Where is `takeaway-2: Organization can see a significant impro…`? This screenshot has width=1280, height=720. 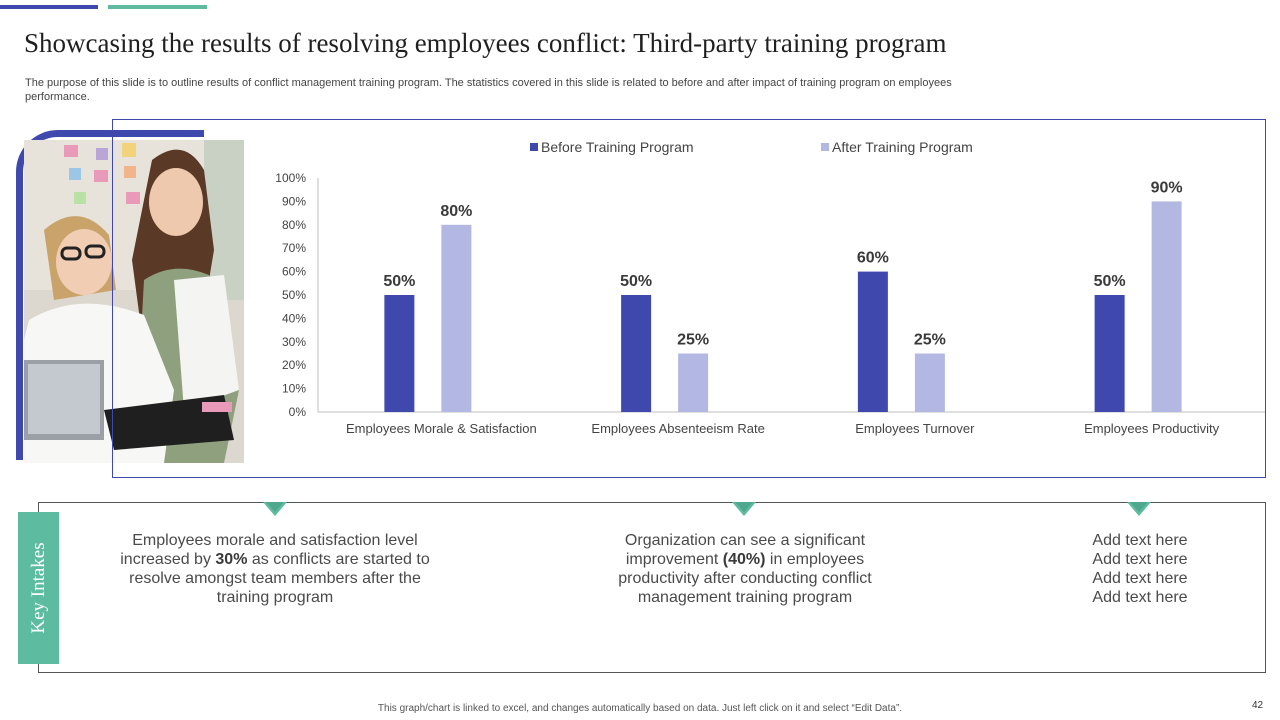
takeaway-2: Organization can see a significant impro… is located at coordinates (745, 569).